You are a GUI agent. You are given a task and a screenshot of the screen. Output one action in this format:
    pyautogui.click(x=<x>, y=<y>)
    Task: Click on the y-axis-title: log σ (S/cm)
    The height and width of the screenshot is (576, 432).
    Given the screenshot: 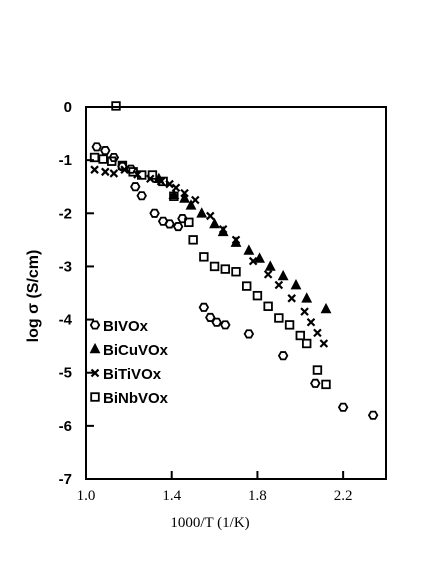 What is the action you would take?
    pyautogui.click(x=33, y=296)
    